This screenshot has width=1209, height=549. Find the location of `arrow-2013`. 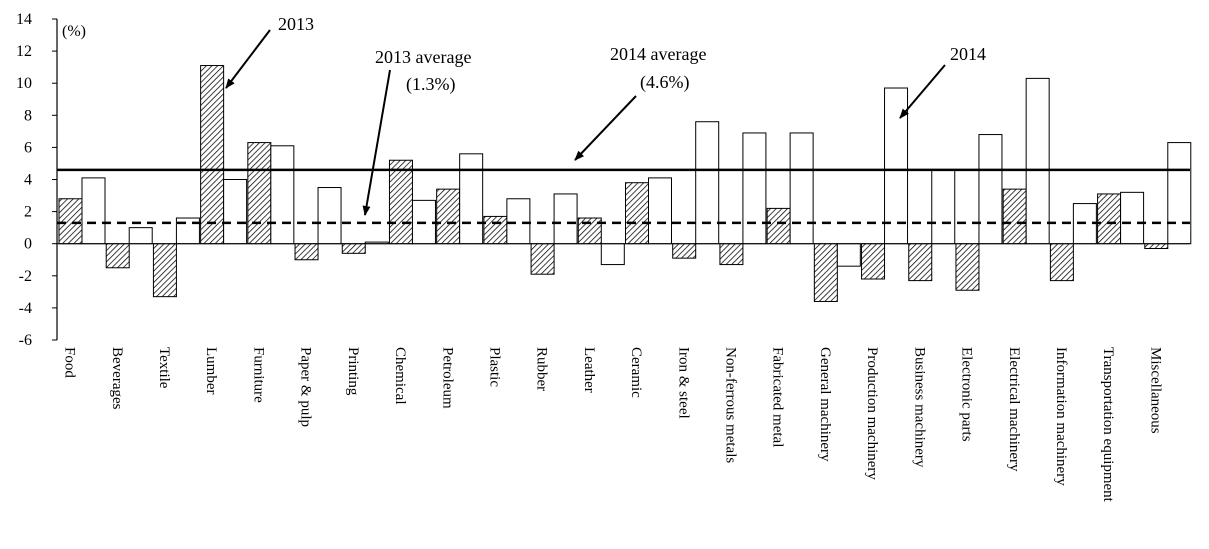

arrow-2013 is located at coordinates (248, 59).